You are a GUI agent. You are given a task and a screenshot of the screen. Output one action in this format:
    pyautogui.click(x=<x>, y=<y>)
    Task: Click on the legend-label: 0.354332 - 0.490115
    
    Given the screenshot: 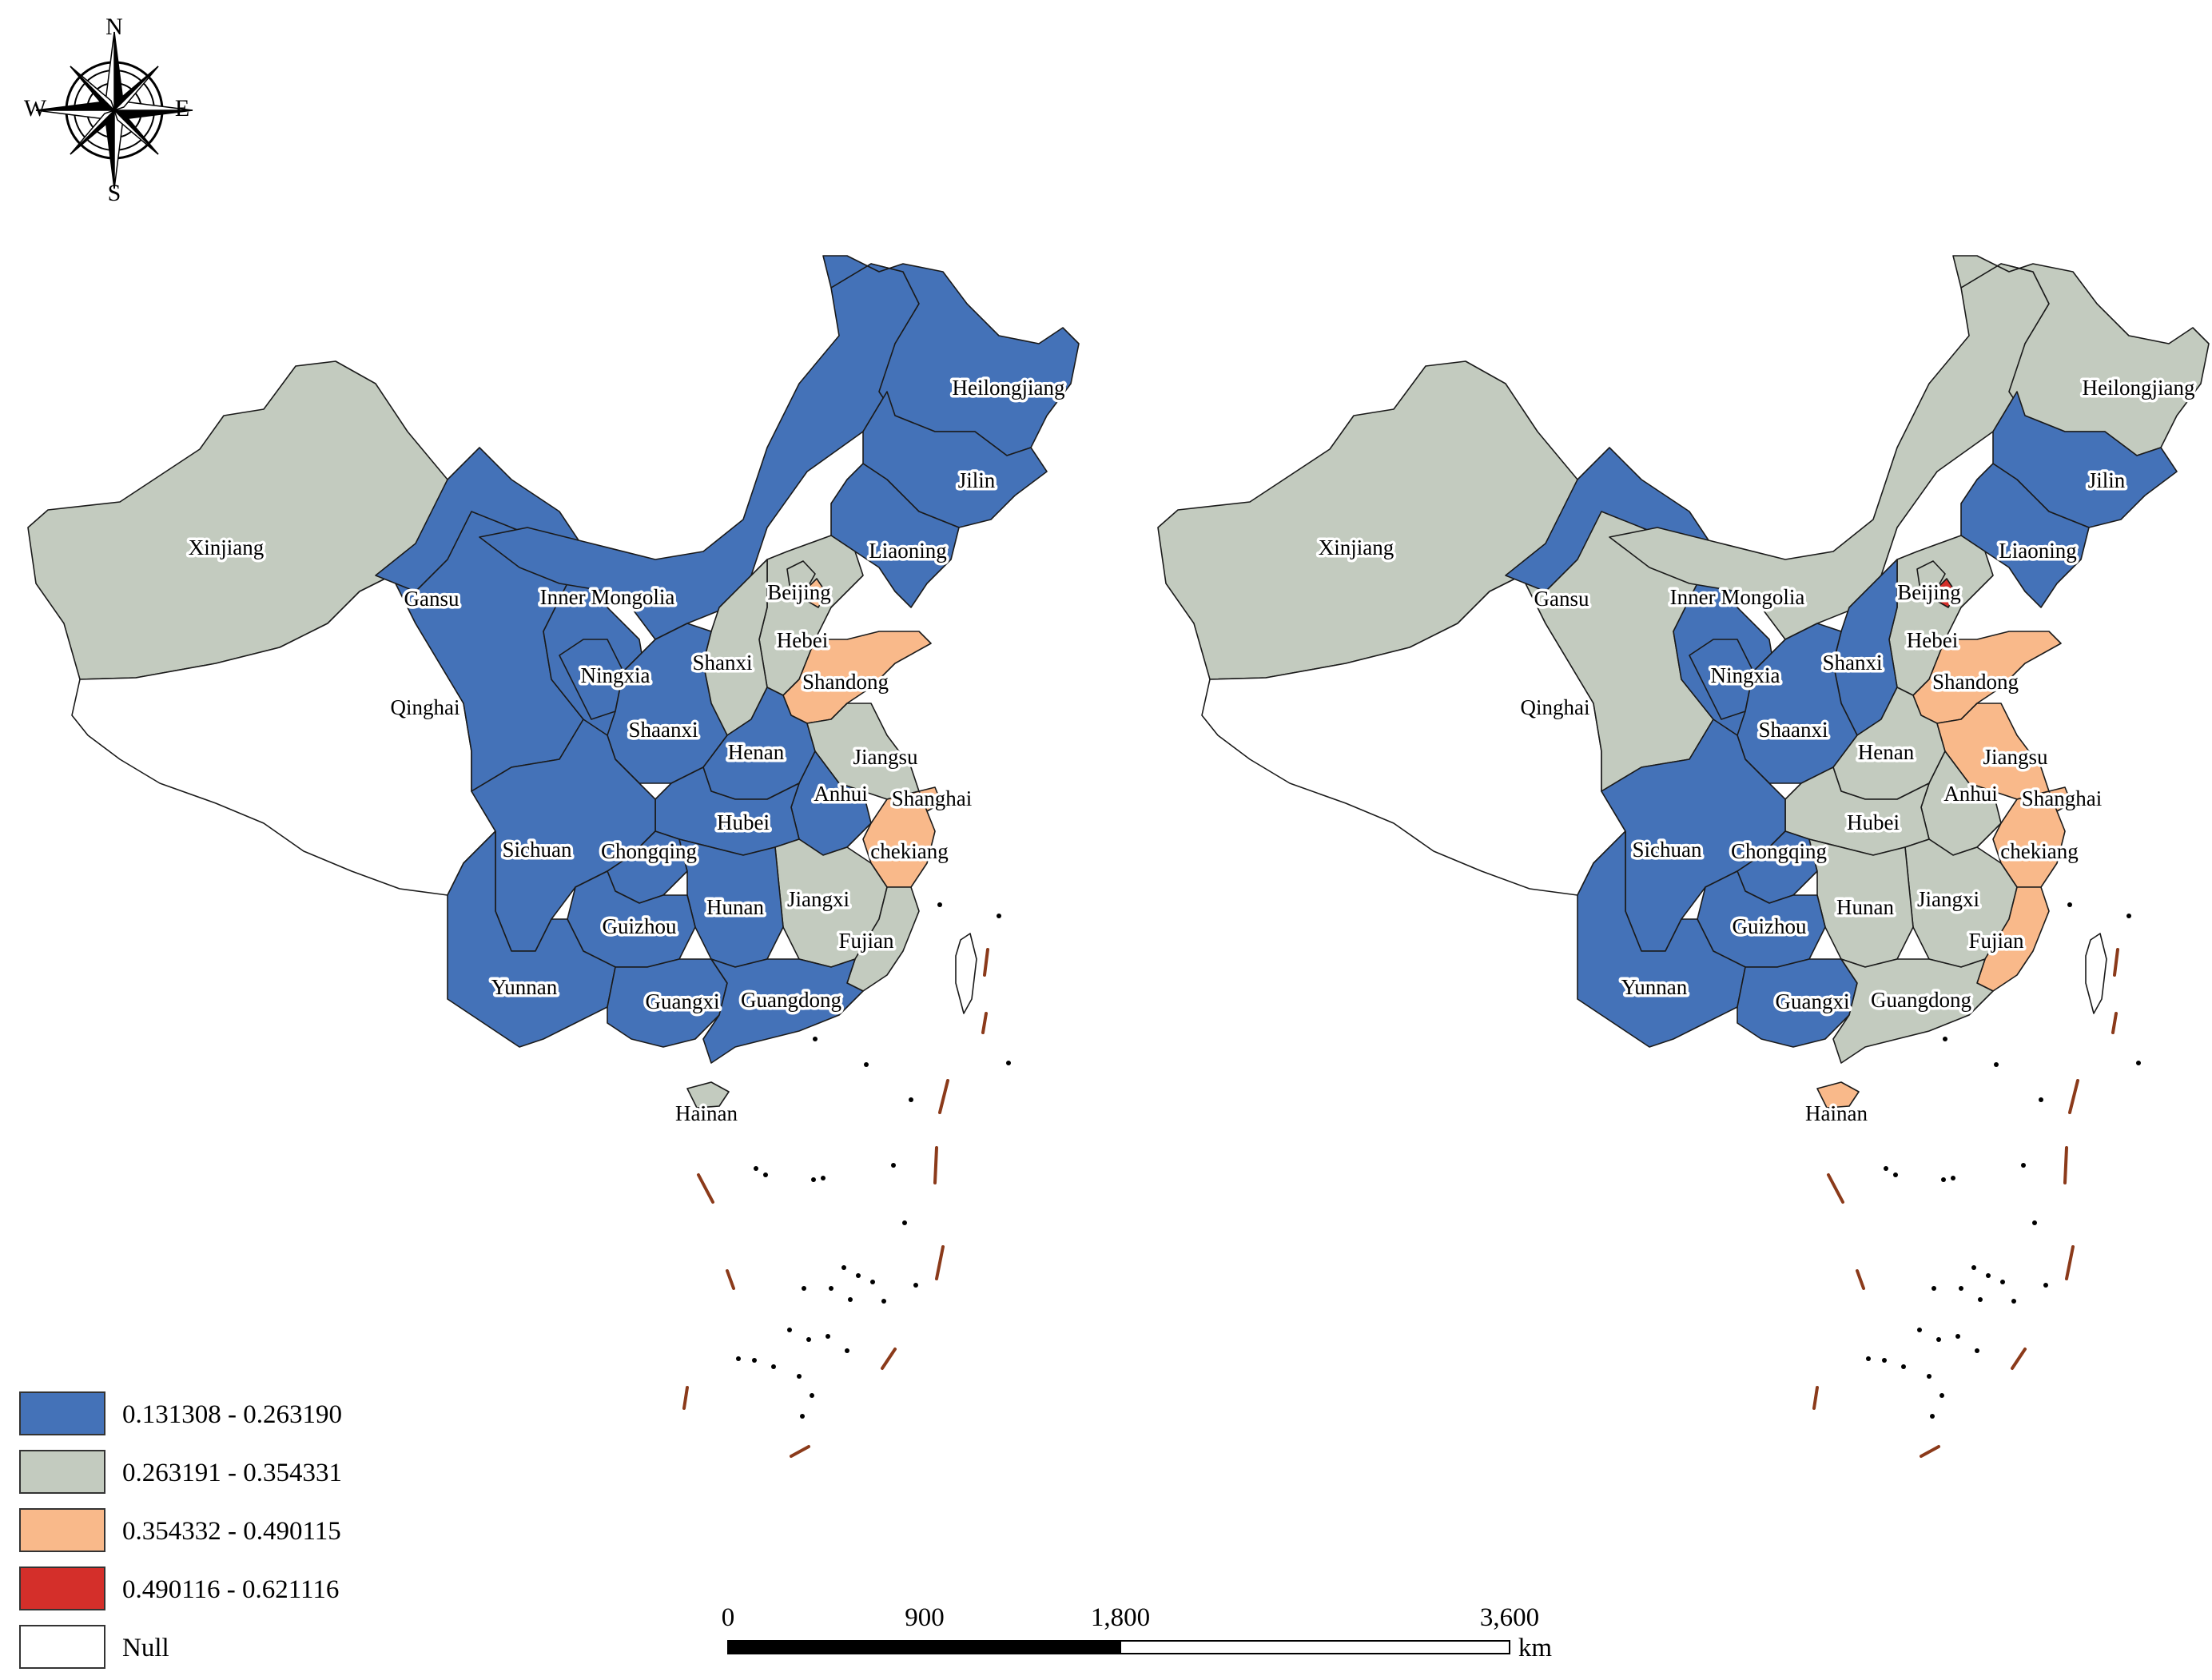 What is the action you would take?
    pyautogui.click(x=231, y=1531)
    